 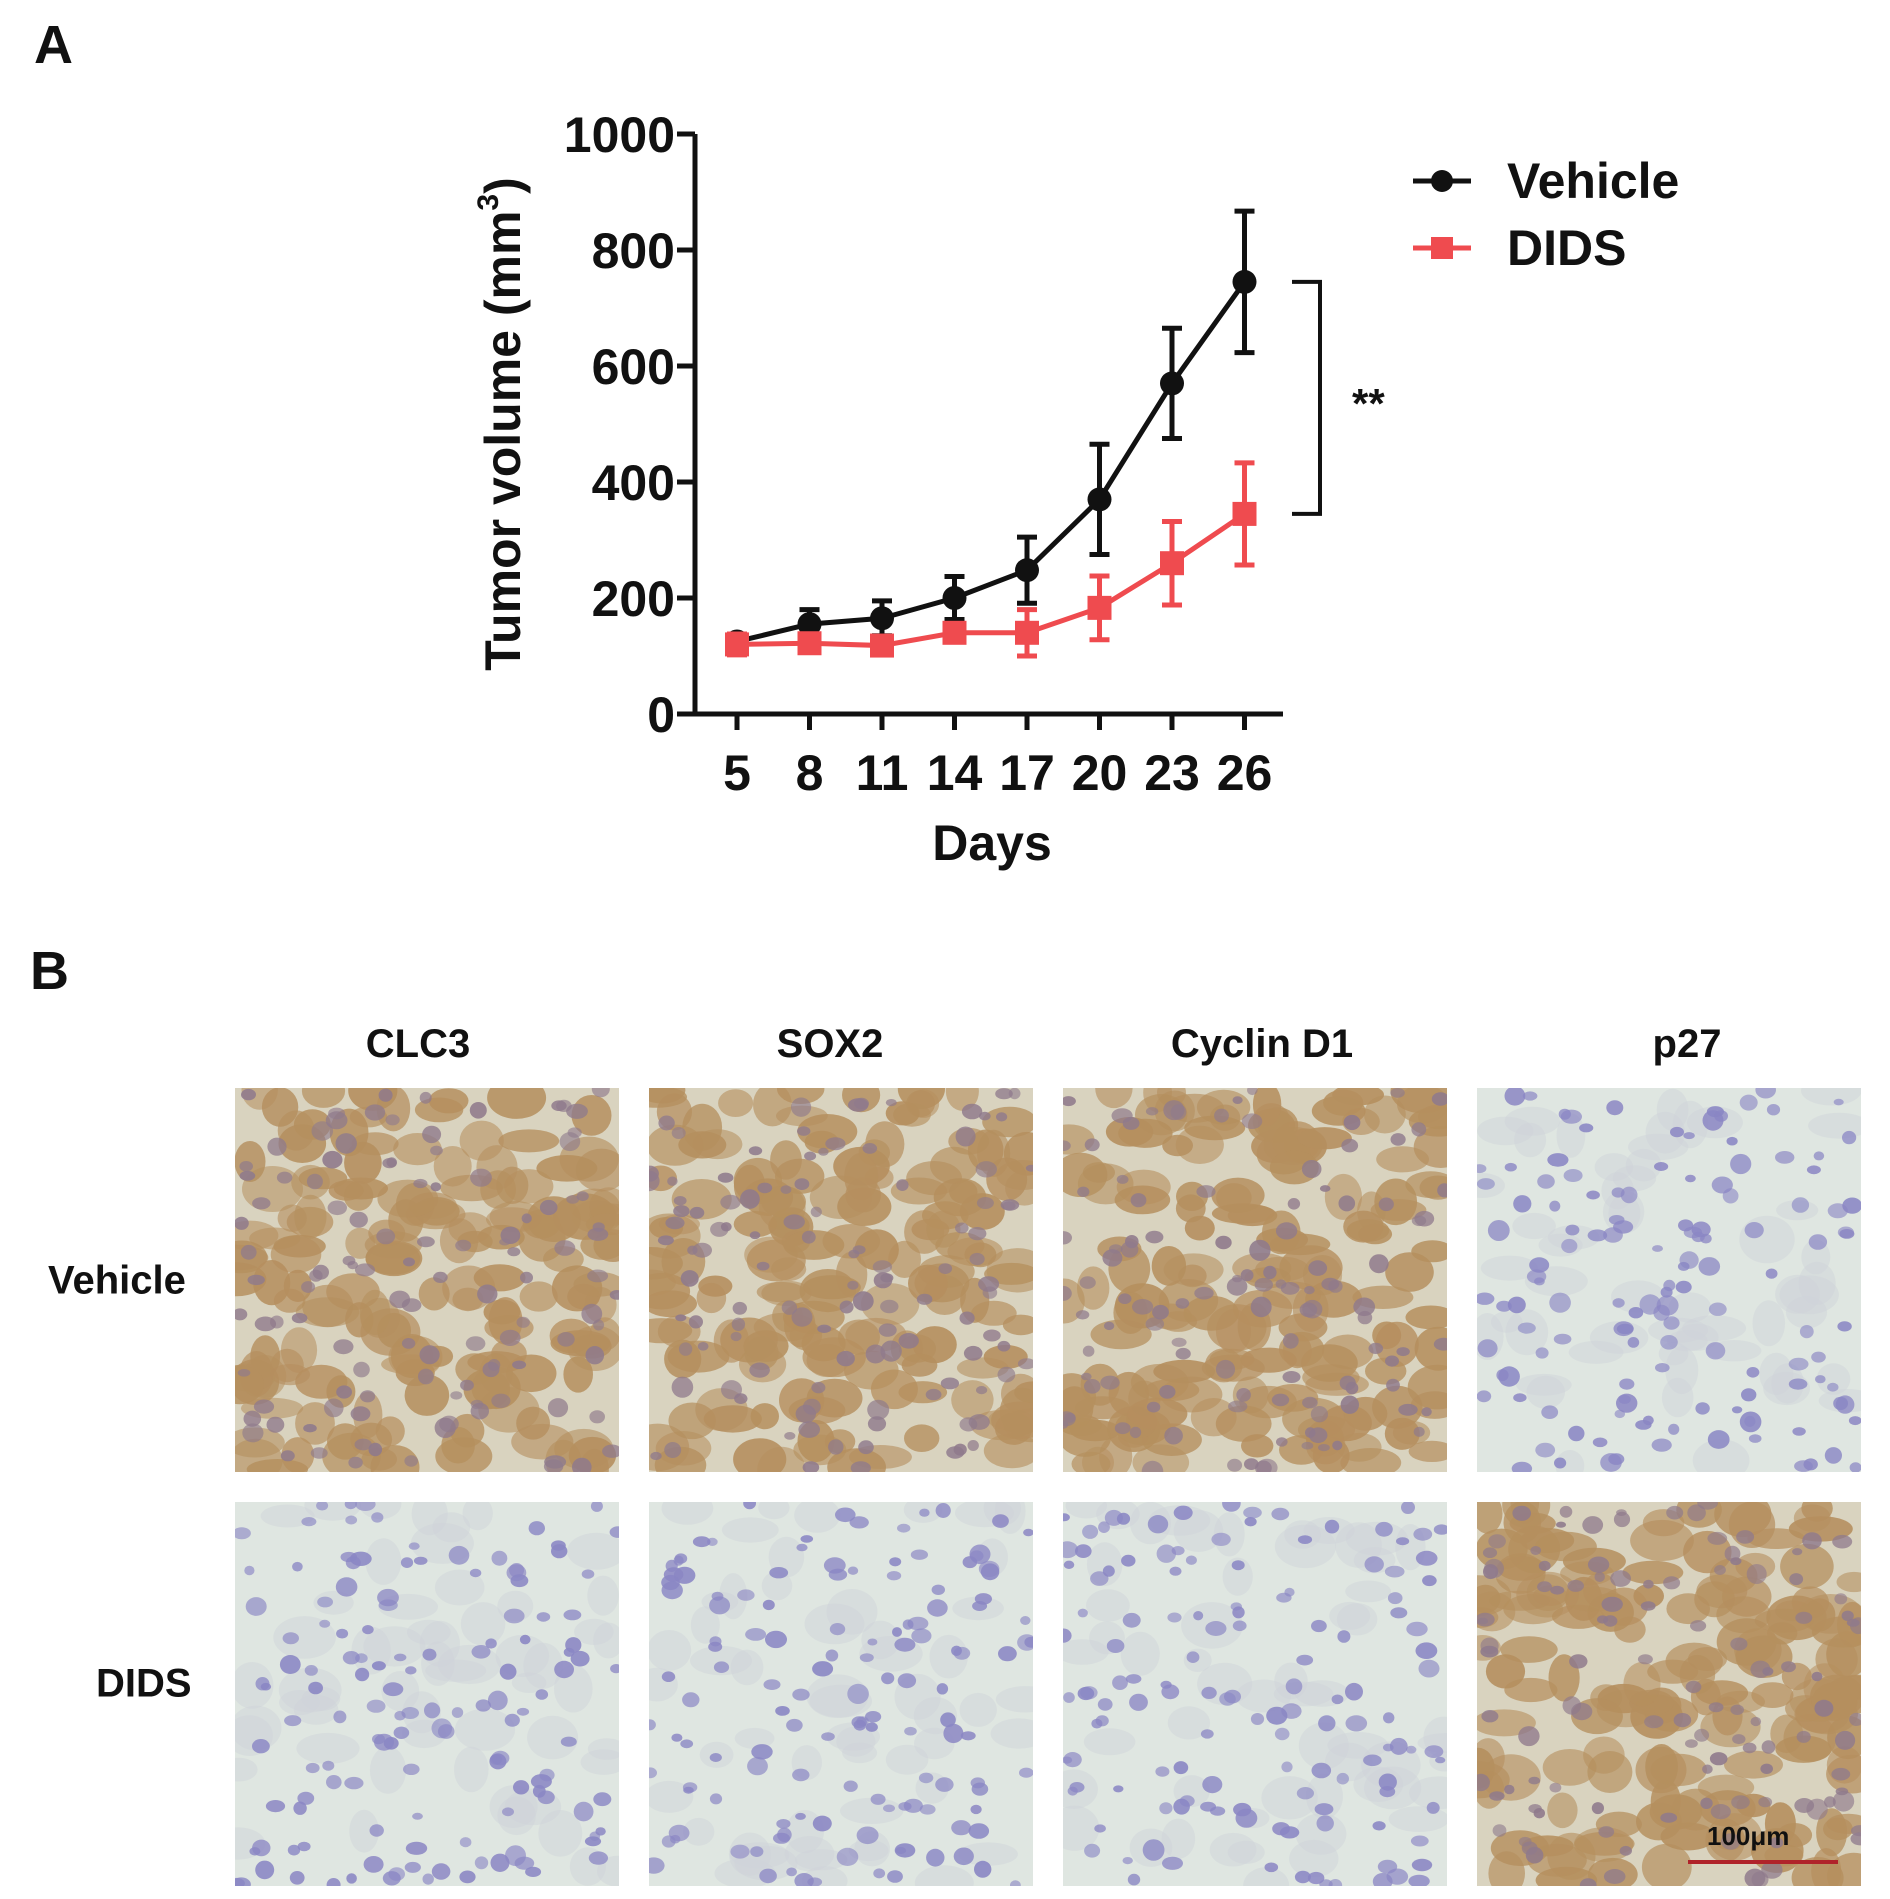 I want to click on y-axis-label-superscript: 3, so click(x=488, y=202).